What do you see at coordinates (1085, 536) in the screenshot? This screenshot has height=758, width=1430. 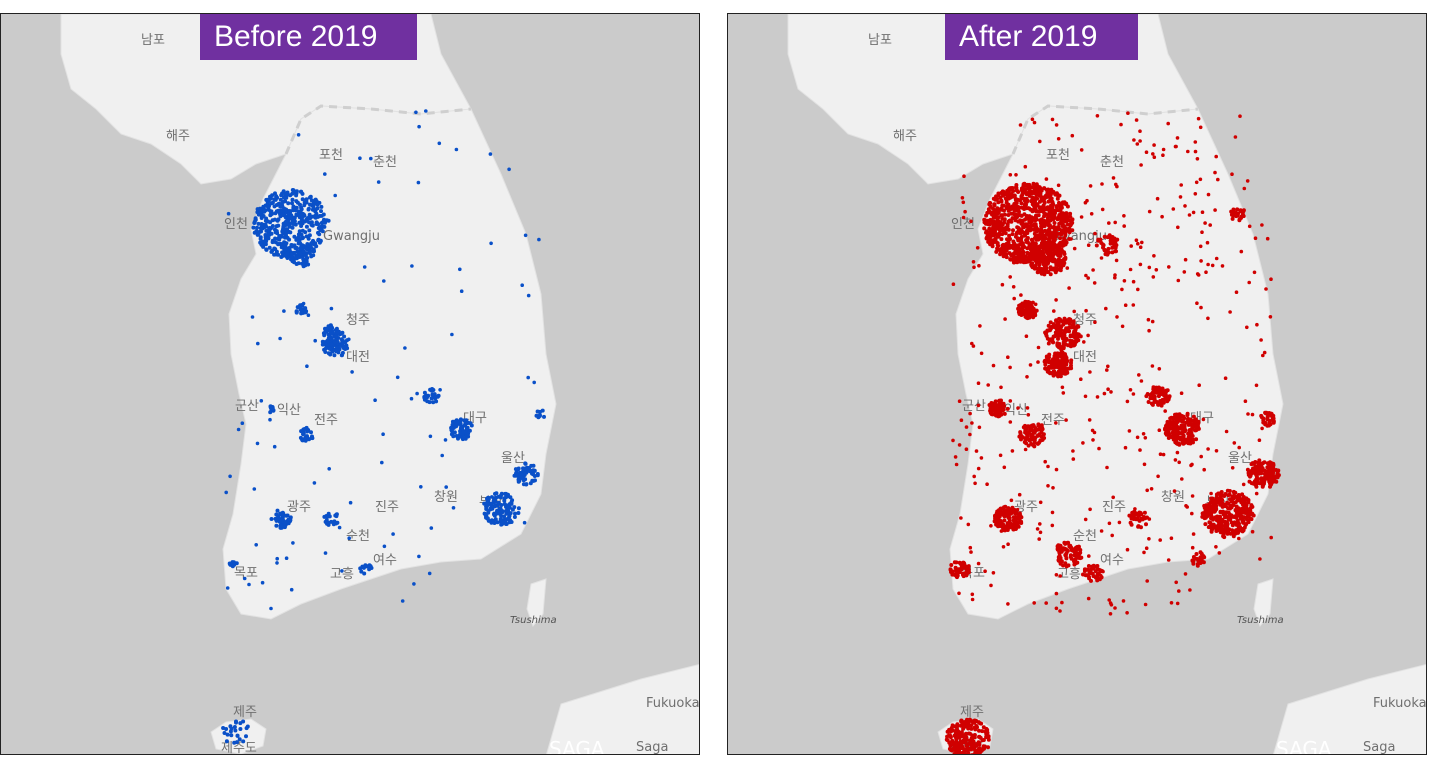 I see `map-label-suncheon: 순천` at bounding box center [1085, 536].